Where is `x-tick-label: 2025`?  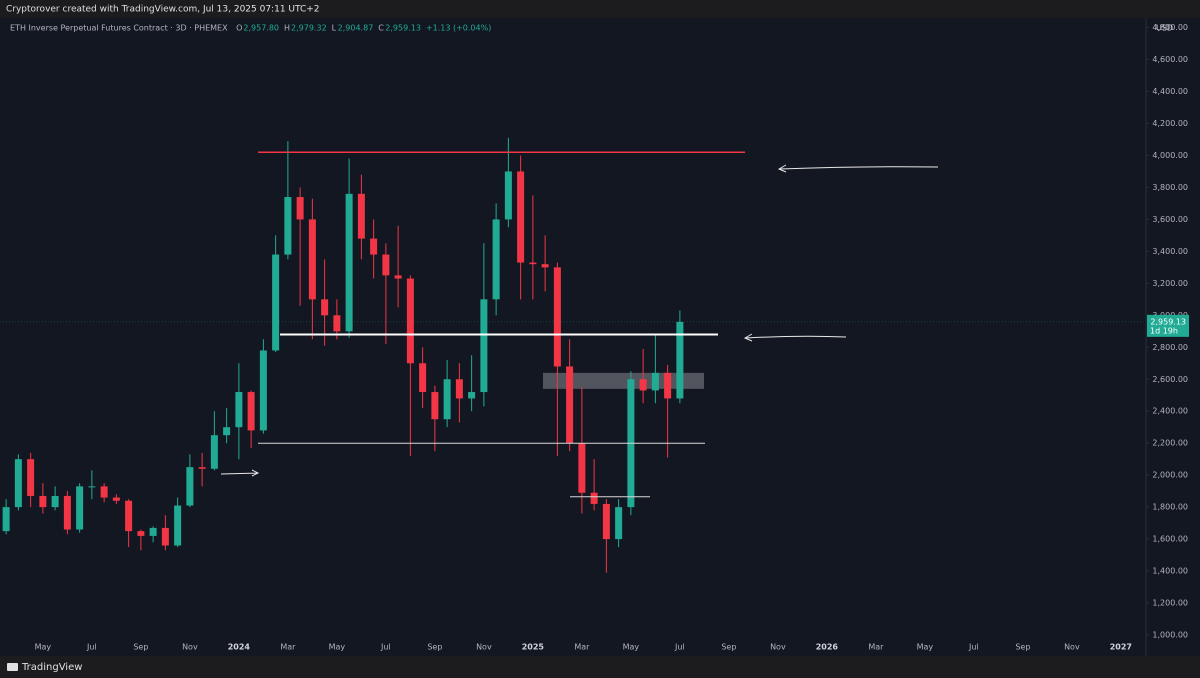 x-tick-label: 2025 is located at coordinates (533, 647).